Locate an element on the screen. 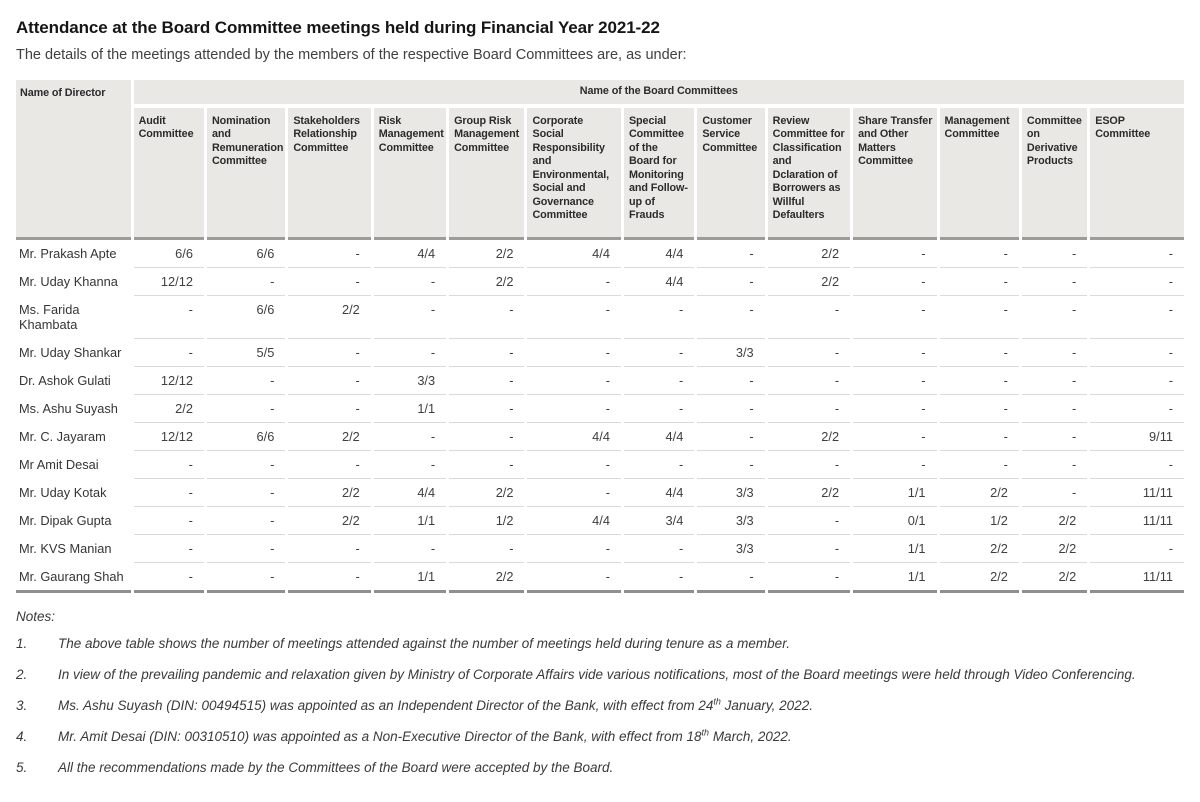  note-number: 3. is located at coordinates (22, 705).